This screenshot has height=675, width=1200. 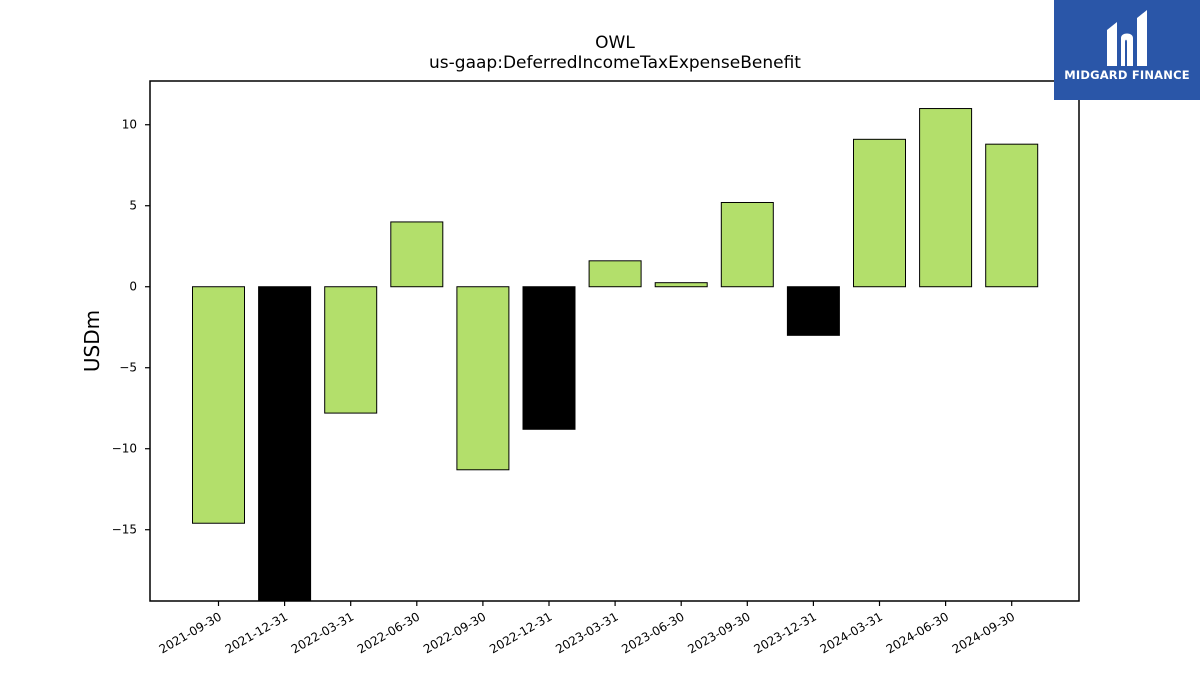 What do you see at coordinates (784, 632) in the screenshot?
I see `x-tick-label: 2023-12-31` at bounding box center [784, 632].